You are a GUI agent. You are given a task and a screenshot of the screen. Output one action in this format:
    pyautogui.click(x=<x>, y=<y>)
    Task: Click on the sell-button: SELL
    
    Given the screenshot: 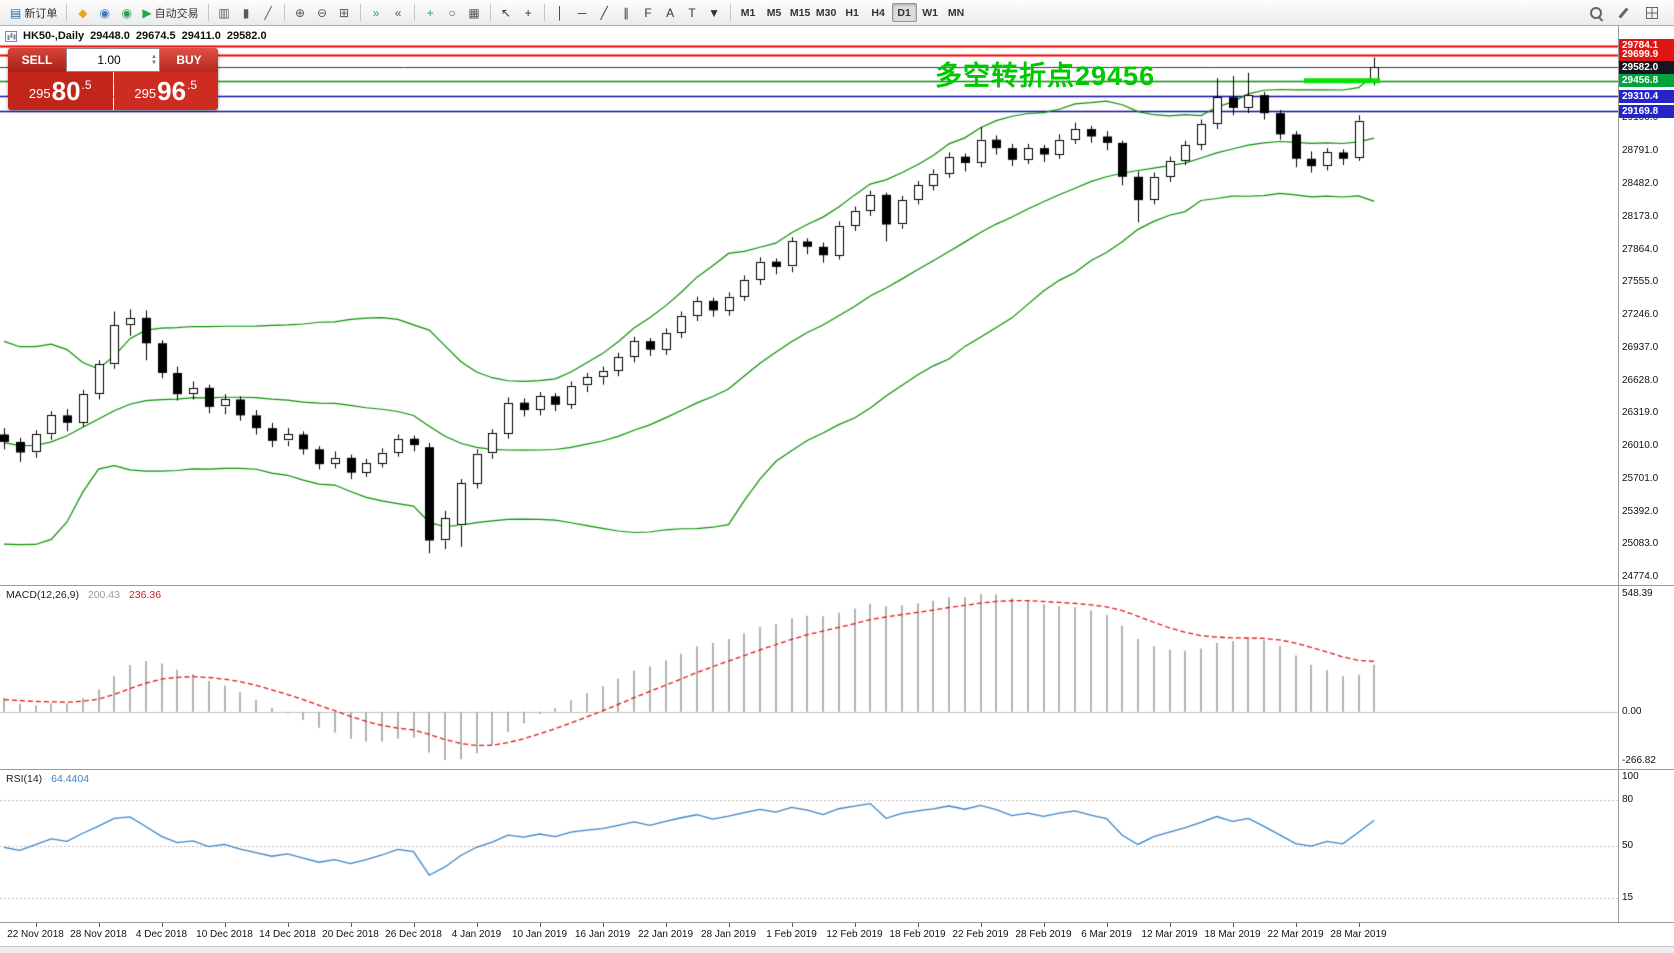 What is the action you would take?
    pyautogui.click(x=37, y=60)
    